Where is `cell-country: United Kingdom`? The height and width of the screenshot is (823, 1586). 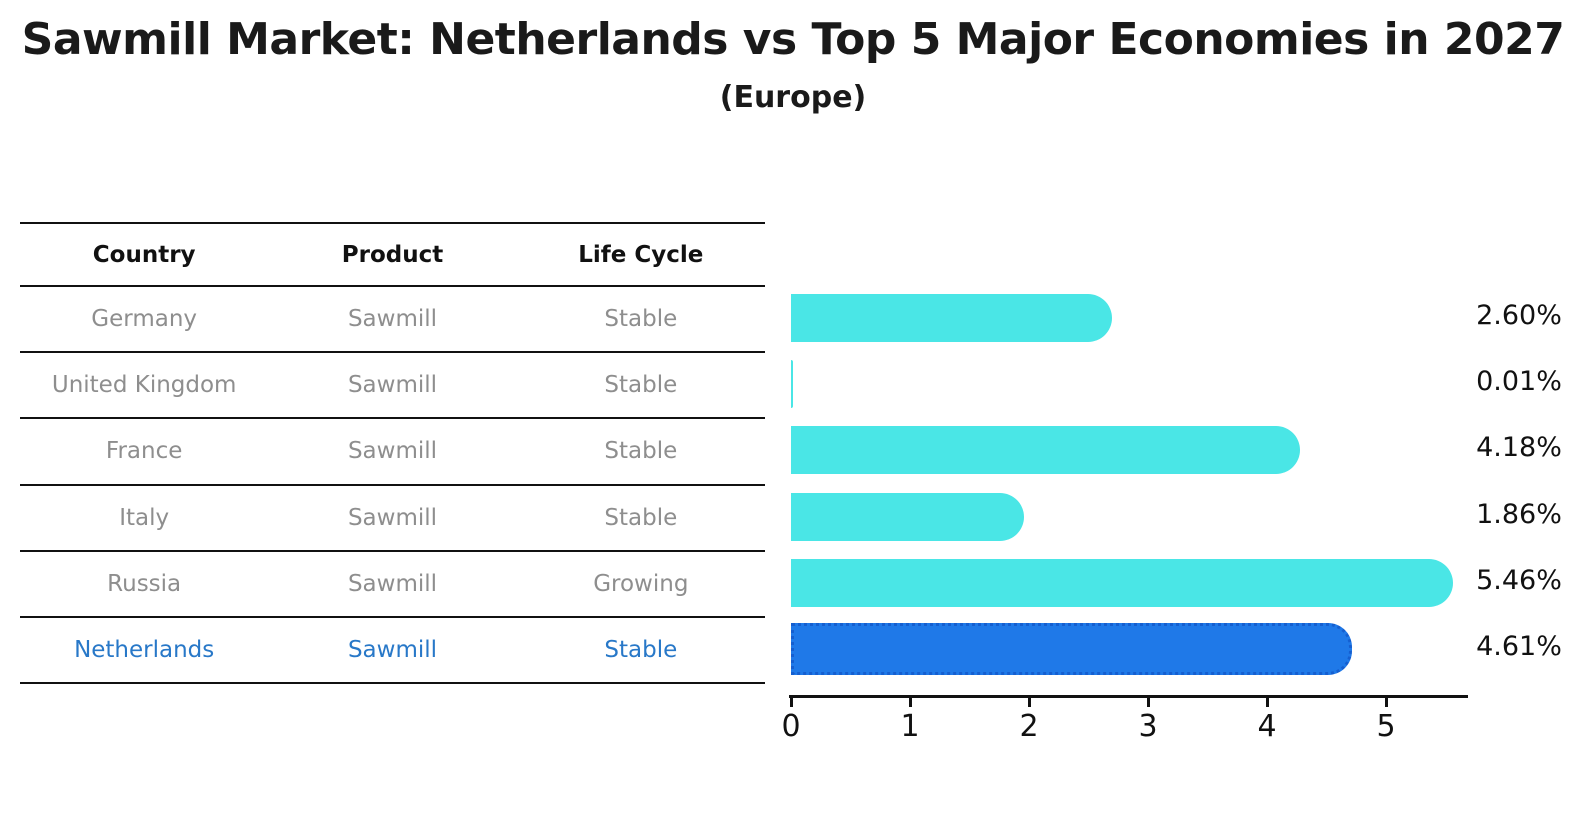
cell-country: United Kingdom is located at coordinates (144, 385).